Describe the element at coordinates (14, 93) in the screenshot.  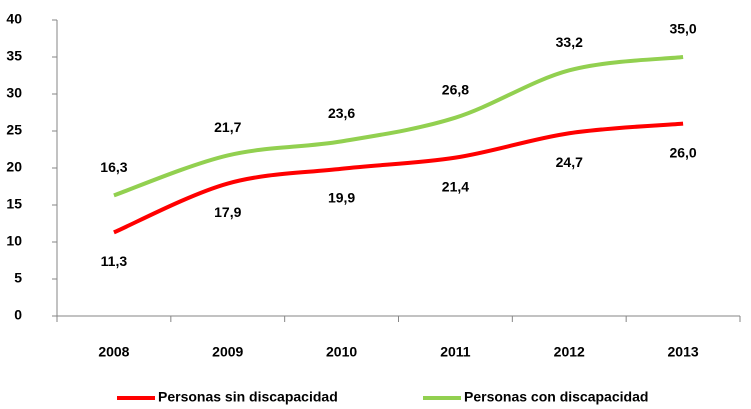
I see `y-tick-label: 30` at that location.